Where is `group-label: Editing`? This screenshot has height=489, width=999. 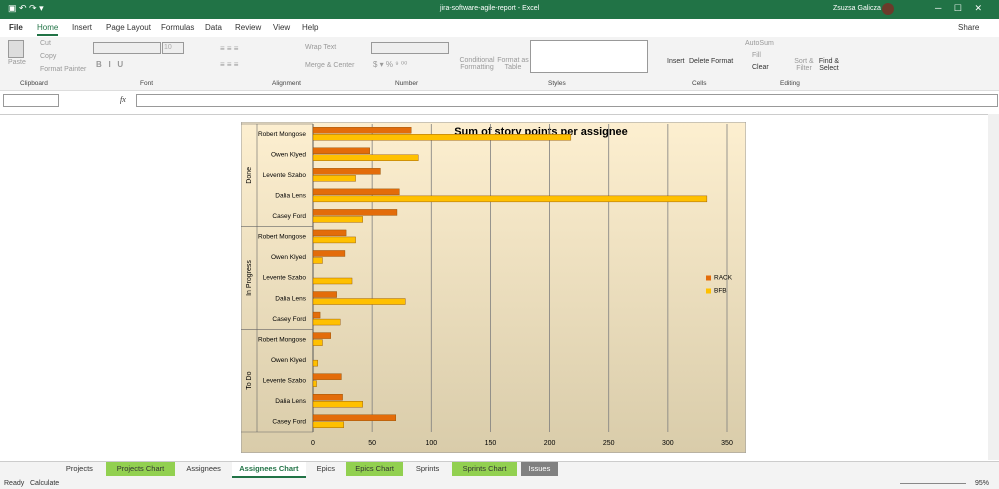
group-label: Editing is located at coordinates (790, 83).